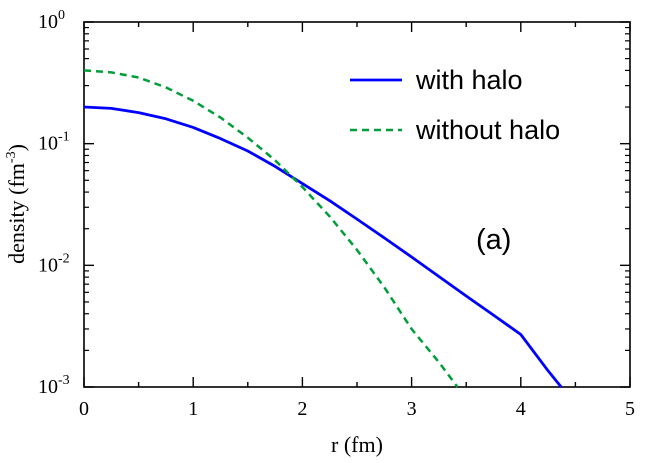  Describe the element at coordinates (630, 409) in the screenshot. I see `x-tick-label: 5` at that location.